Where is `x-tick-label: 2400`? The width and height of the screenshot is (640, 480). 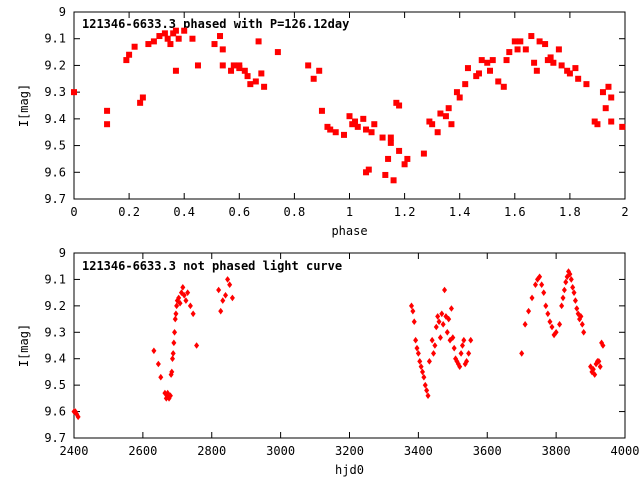 x-tick-label: 2400 is located at coordinates (74, 451).